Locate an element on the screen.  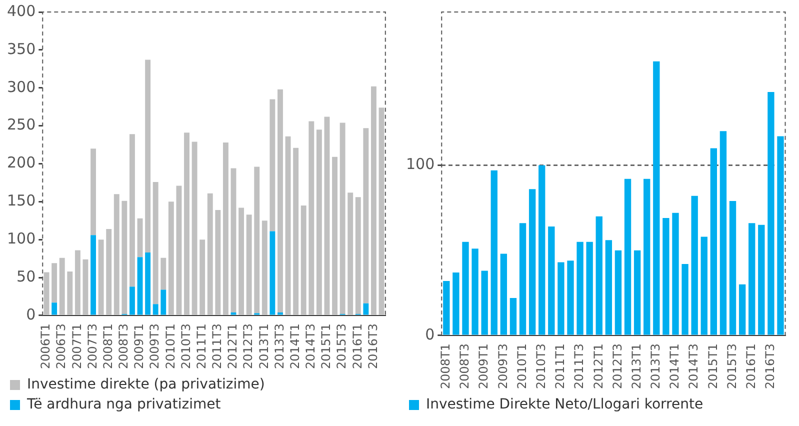
legend-label: Investime direkte (pa privatizime) is located at coordinates (146, 384).